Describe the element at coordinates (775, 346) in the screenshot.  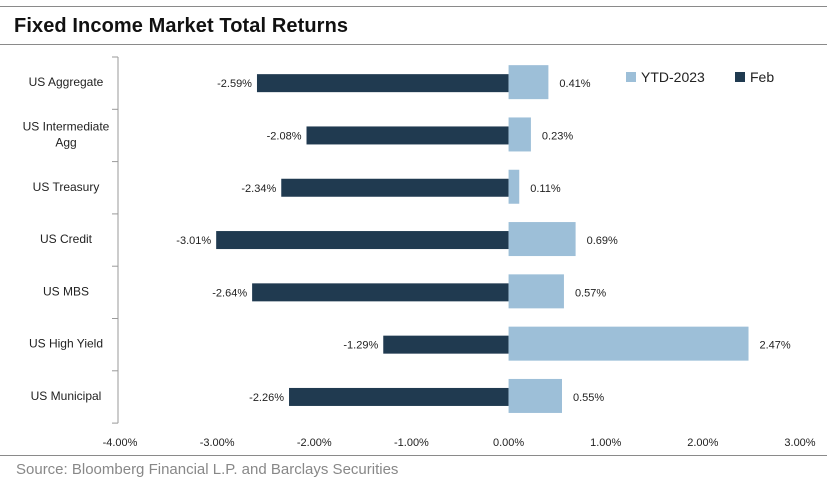
I see `ytd-data-label: 2.47%` at that location.